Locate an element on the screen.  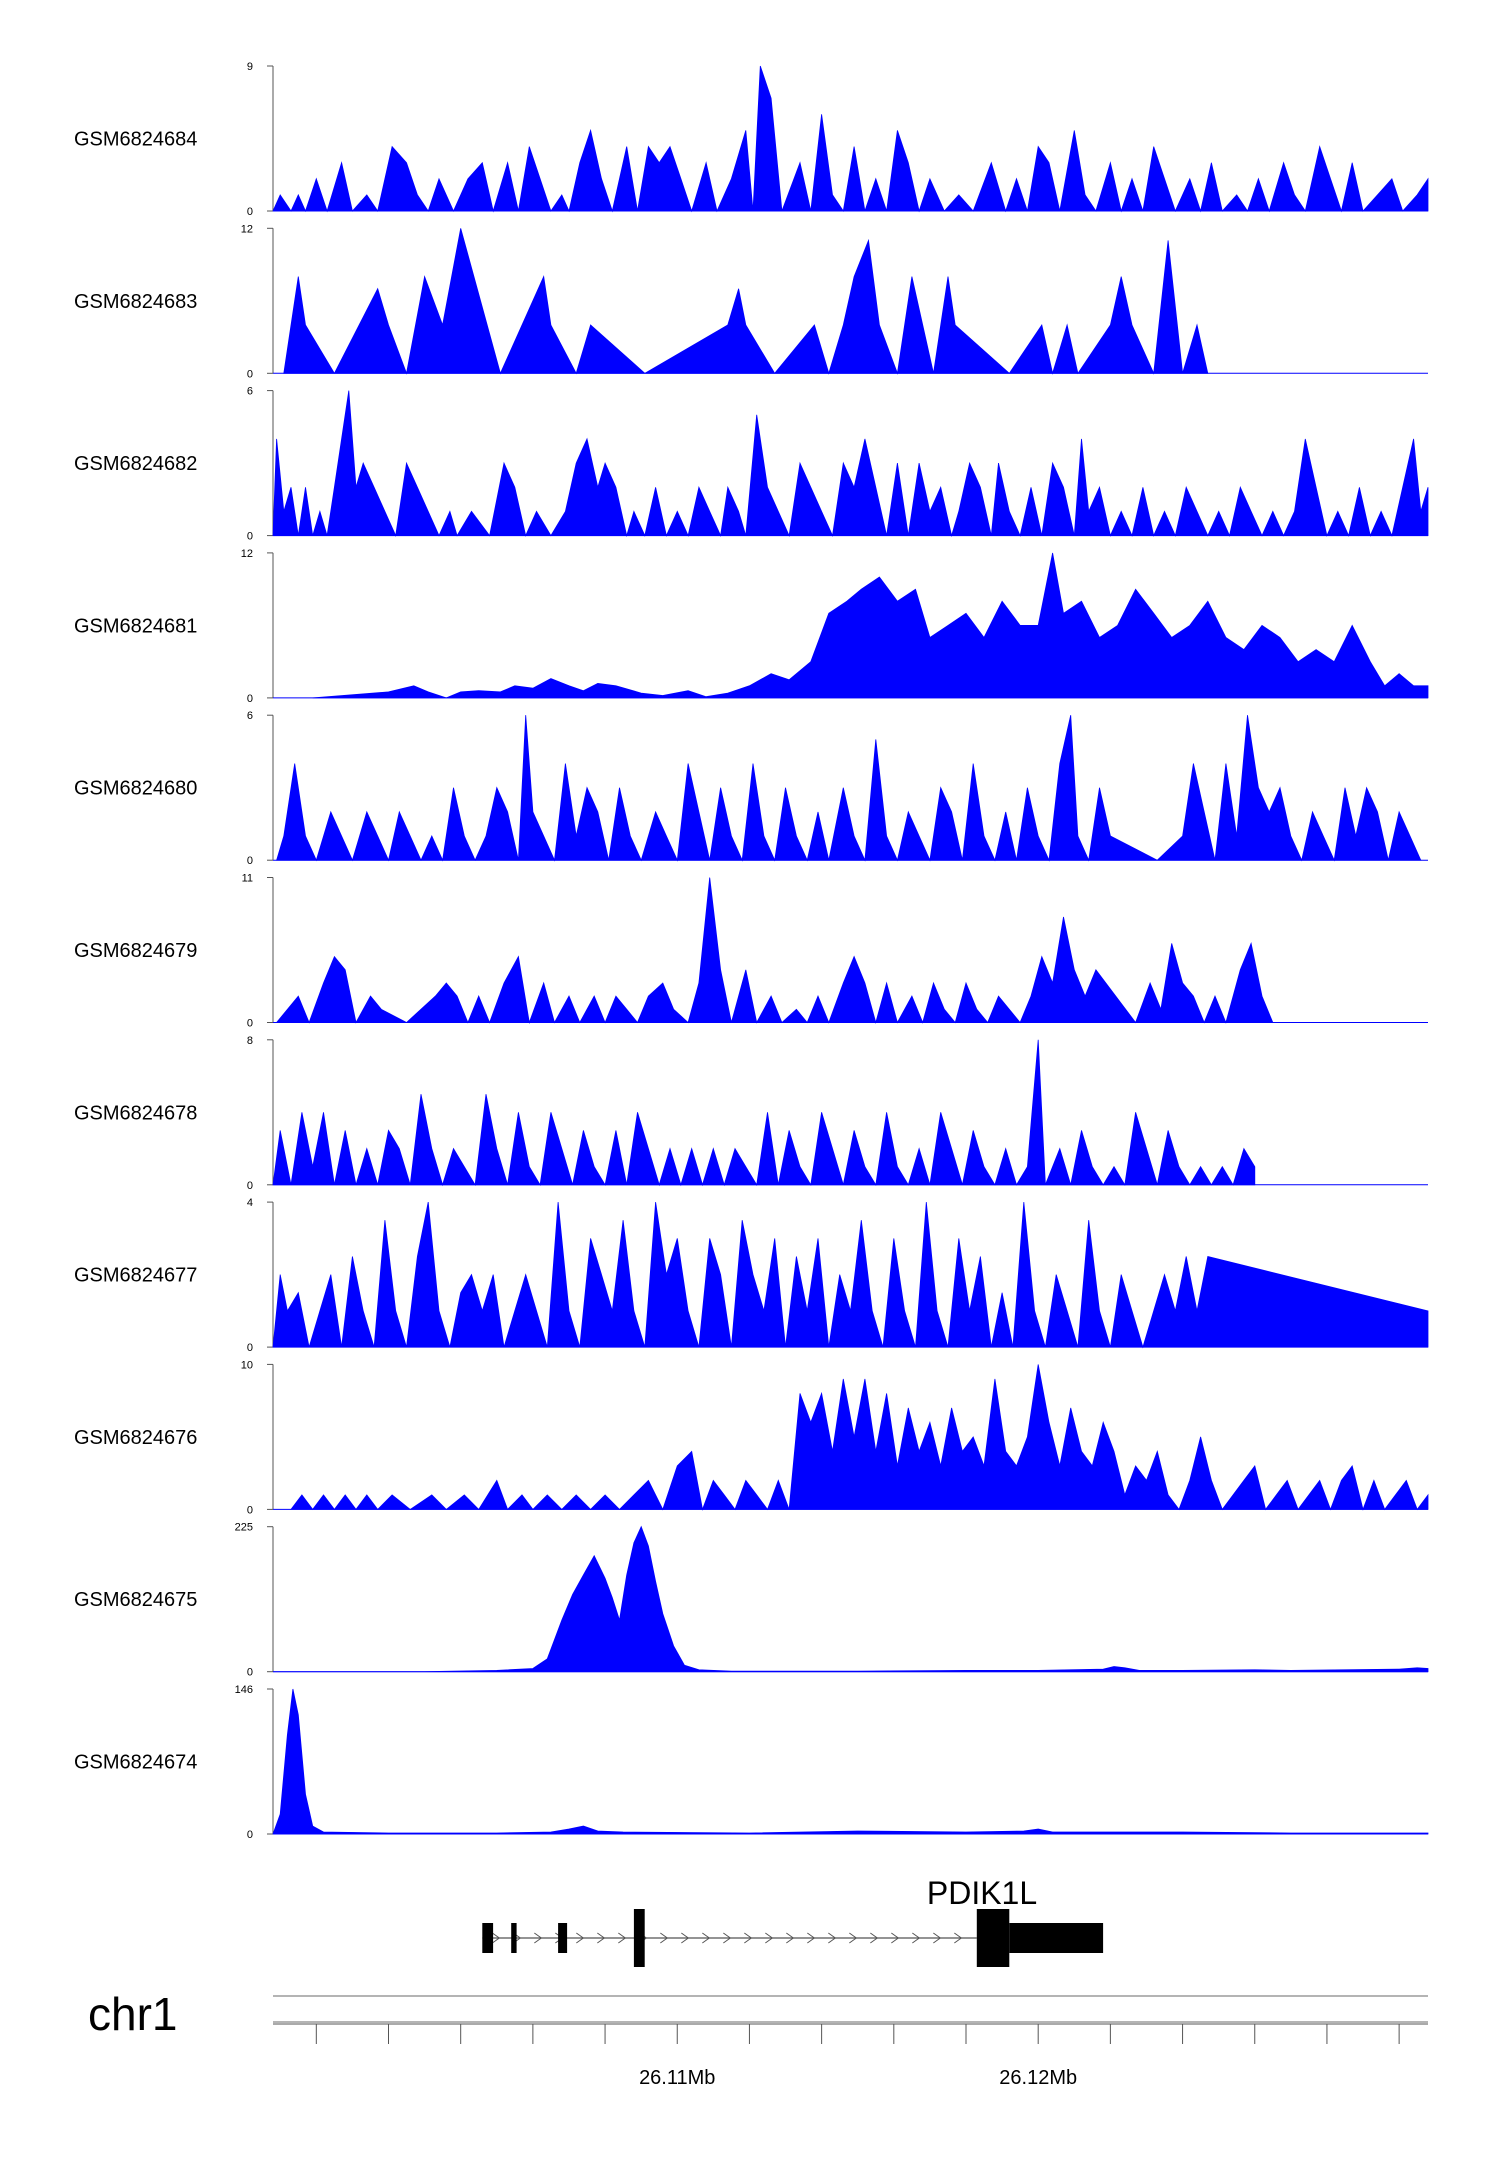
y-max-label: 10 is located at coordinates (247, 1365).